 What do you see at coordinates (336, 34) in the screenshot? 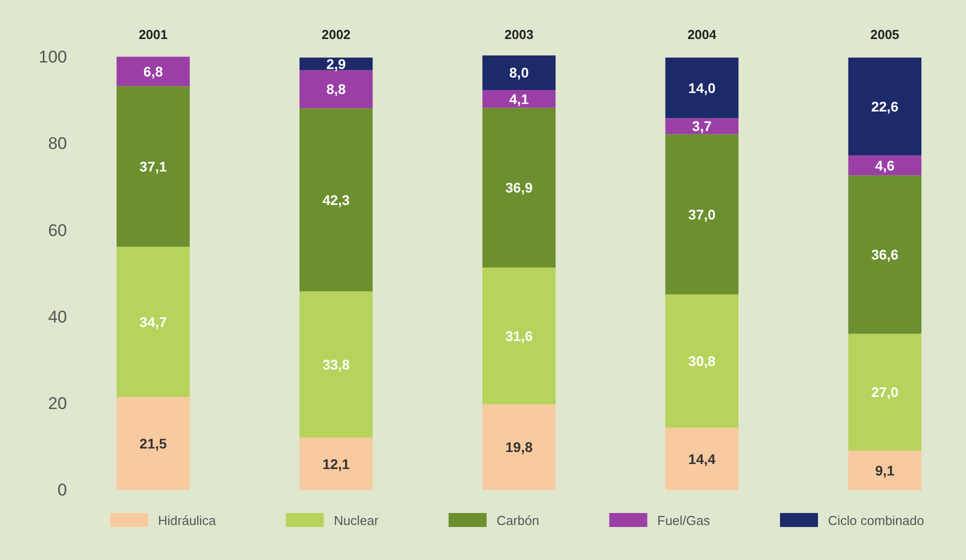
I see `x-tick-label: 2002` at bounding box center [336, 34].